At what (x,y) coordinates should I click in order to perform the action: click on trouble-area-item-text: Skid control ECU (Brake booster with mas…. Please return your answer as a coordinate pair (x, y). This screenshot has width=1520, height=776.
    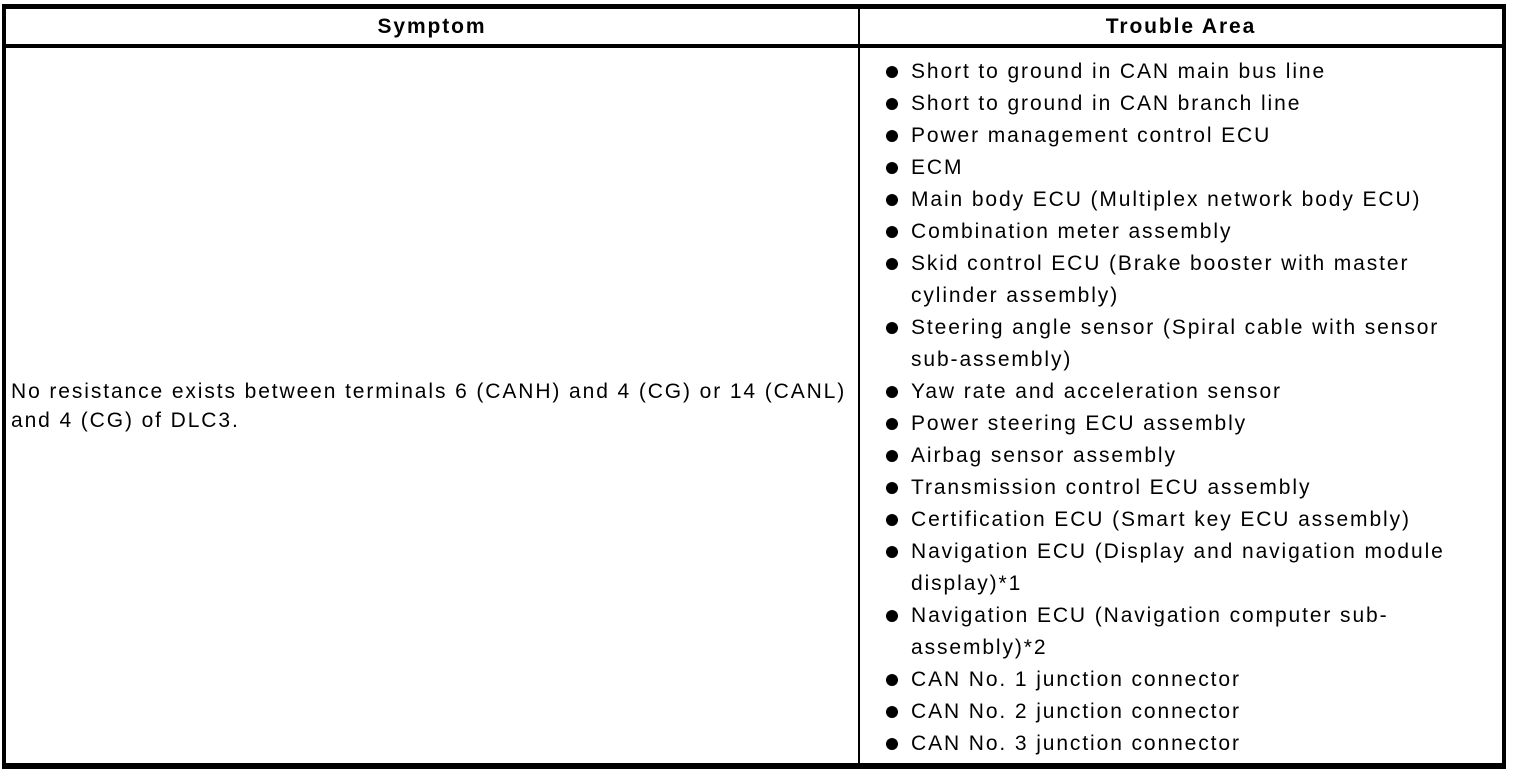
    Looking at the image, I should click on (1160, 279).